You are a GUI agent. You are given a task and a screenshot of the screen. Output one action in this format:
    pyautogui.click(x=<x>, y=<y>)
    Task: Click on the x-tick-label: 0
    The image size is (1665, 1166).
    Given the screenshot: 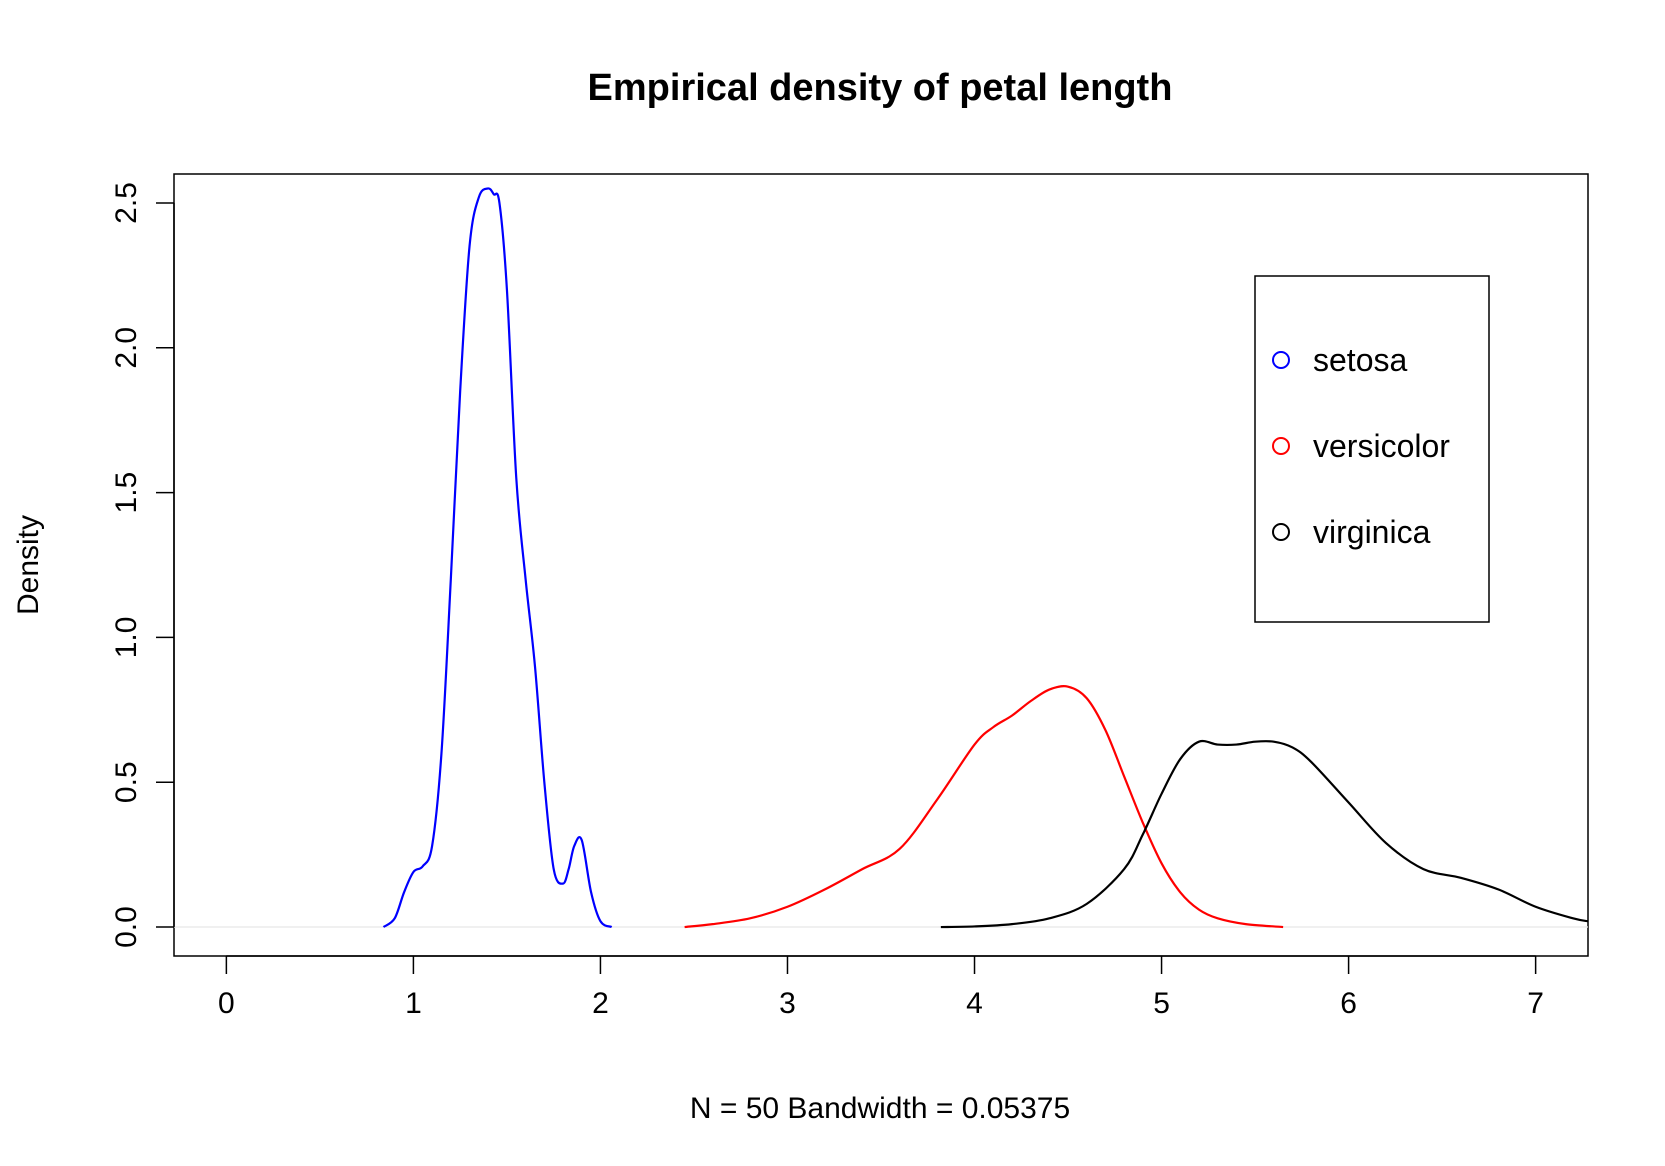 What is the action you would take?
    pyautogui.click(x=226, y=1003)
    